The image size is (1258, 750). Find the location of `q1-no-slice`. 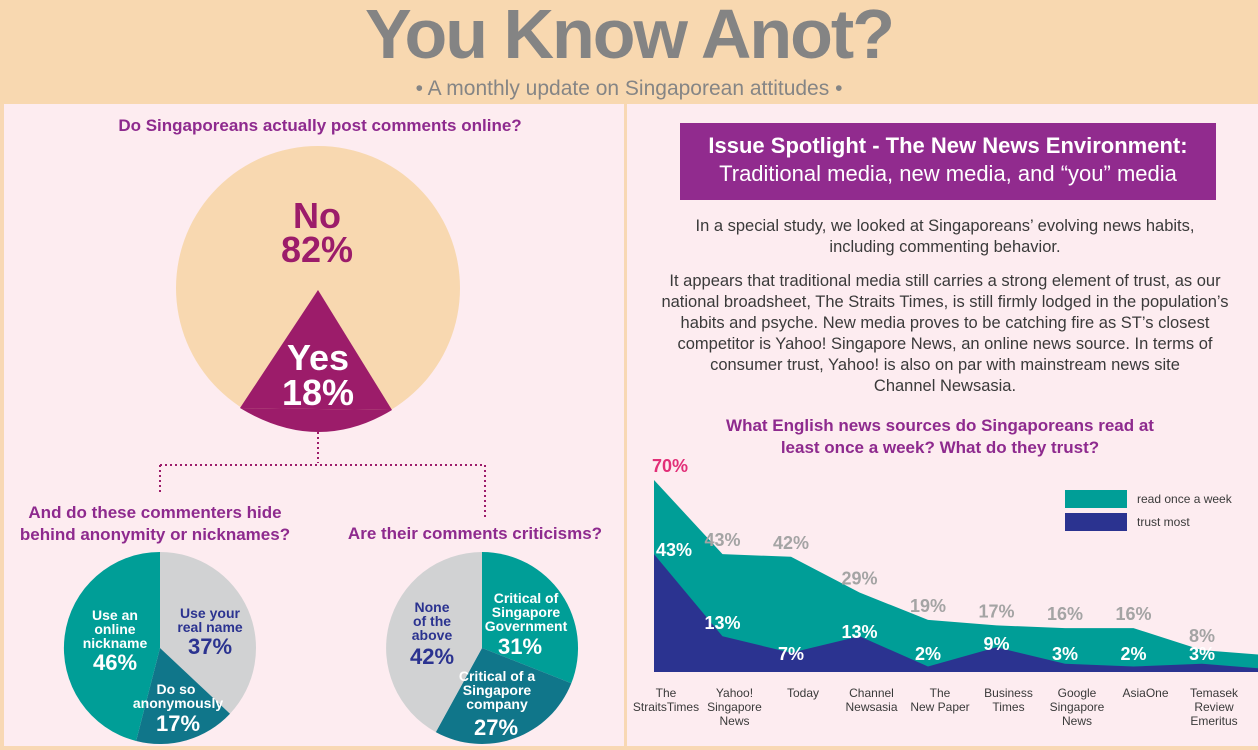

q1-no-slice is located at coordinates (318, 288).